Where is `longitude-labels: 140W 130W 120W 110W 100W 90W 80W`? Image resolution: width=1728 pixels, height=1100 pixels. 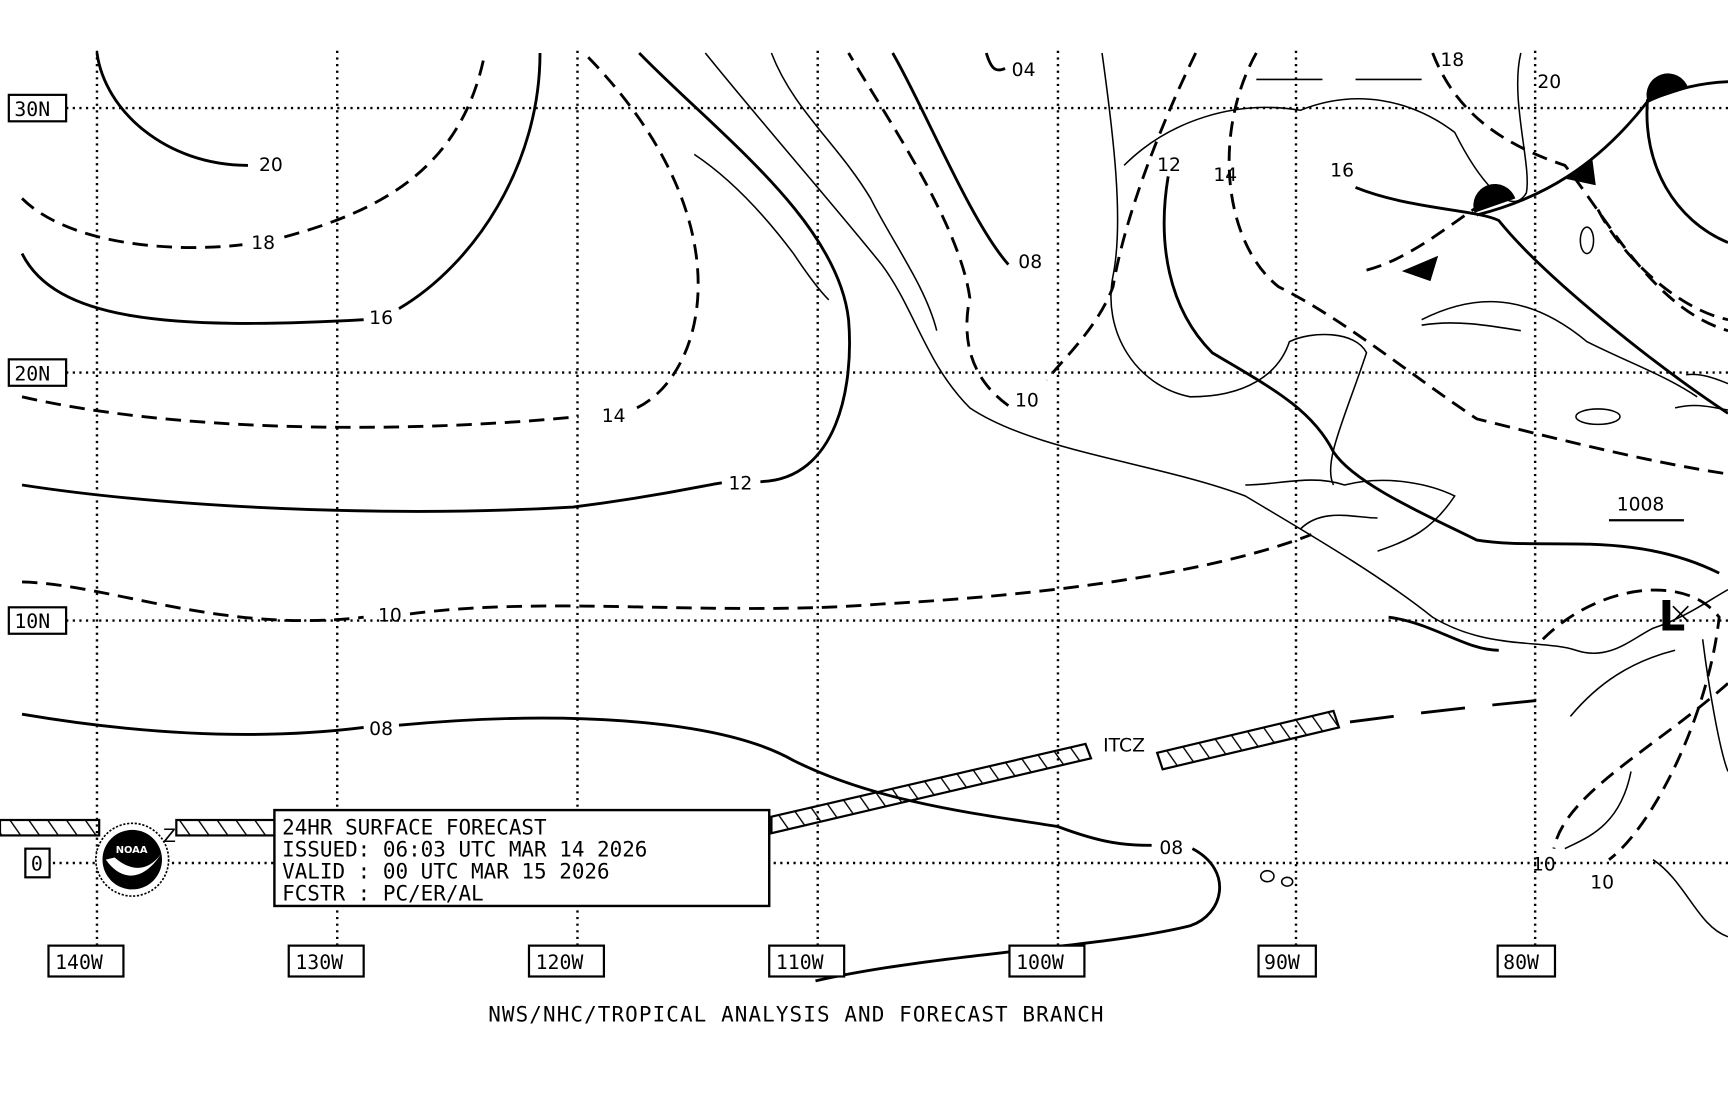 longitude-labels: 140W 130W 120W 110W 100W 90W 80W is located at coordinates (802, 961).